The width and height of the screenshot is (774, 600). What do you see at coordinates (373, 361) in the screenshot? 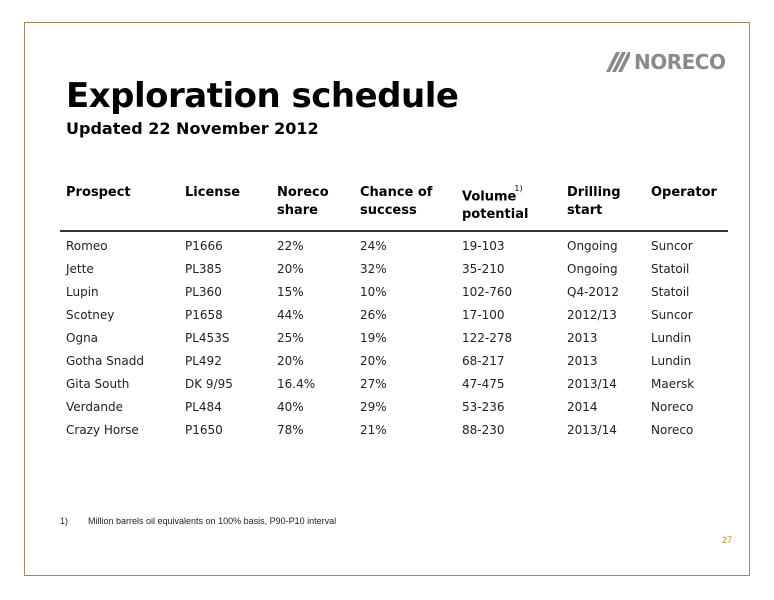
I see `cell-chance: 20%` at bounding box center [373, 361].